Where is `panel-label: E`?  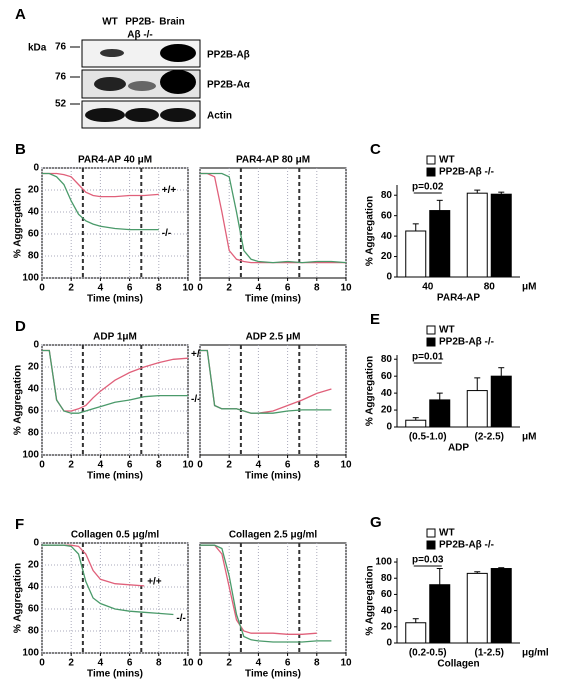 panel-label: E is located at coordinates (375, 319).